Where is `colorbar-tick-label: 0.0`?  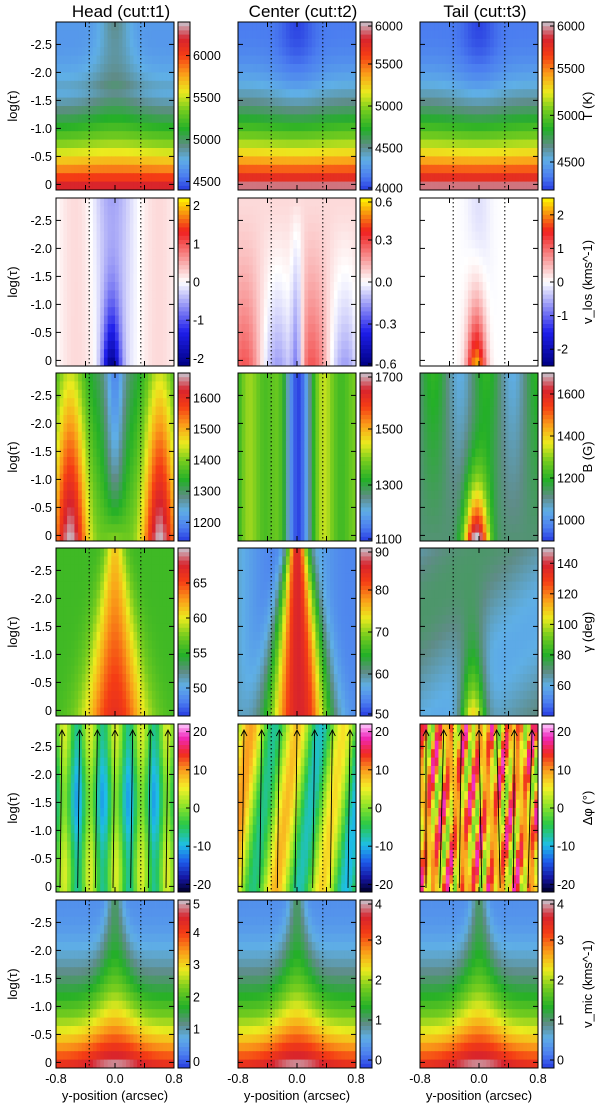 colorbar-tick-label: 0.0 is located at coordinates (383, 283).